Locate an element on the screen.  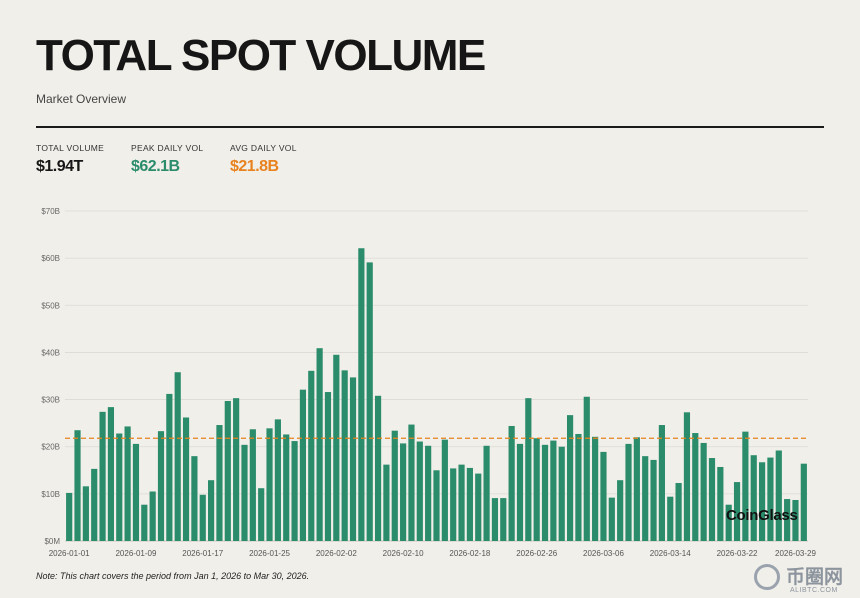
stat-label: TOTAL VOLUME is located at coordinates (70, 148).